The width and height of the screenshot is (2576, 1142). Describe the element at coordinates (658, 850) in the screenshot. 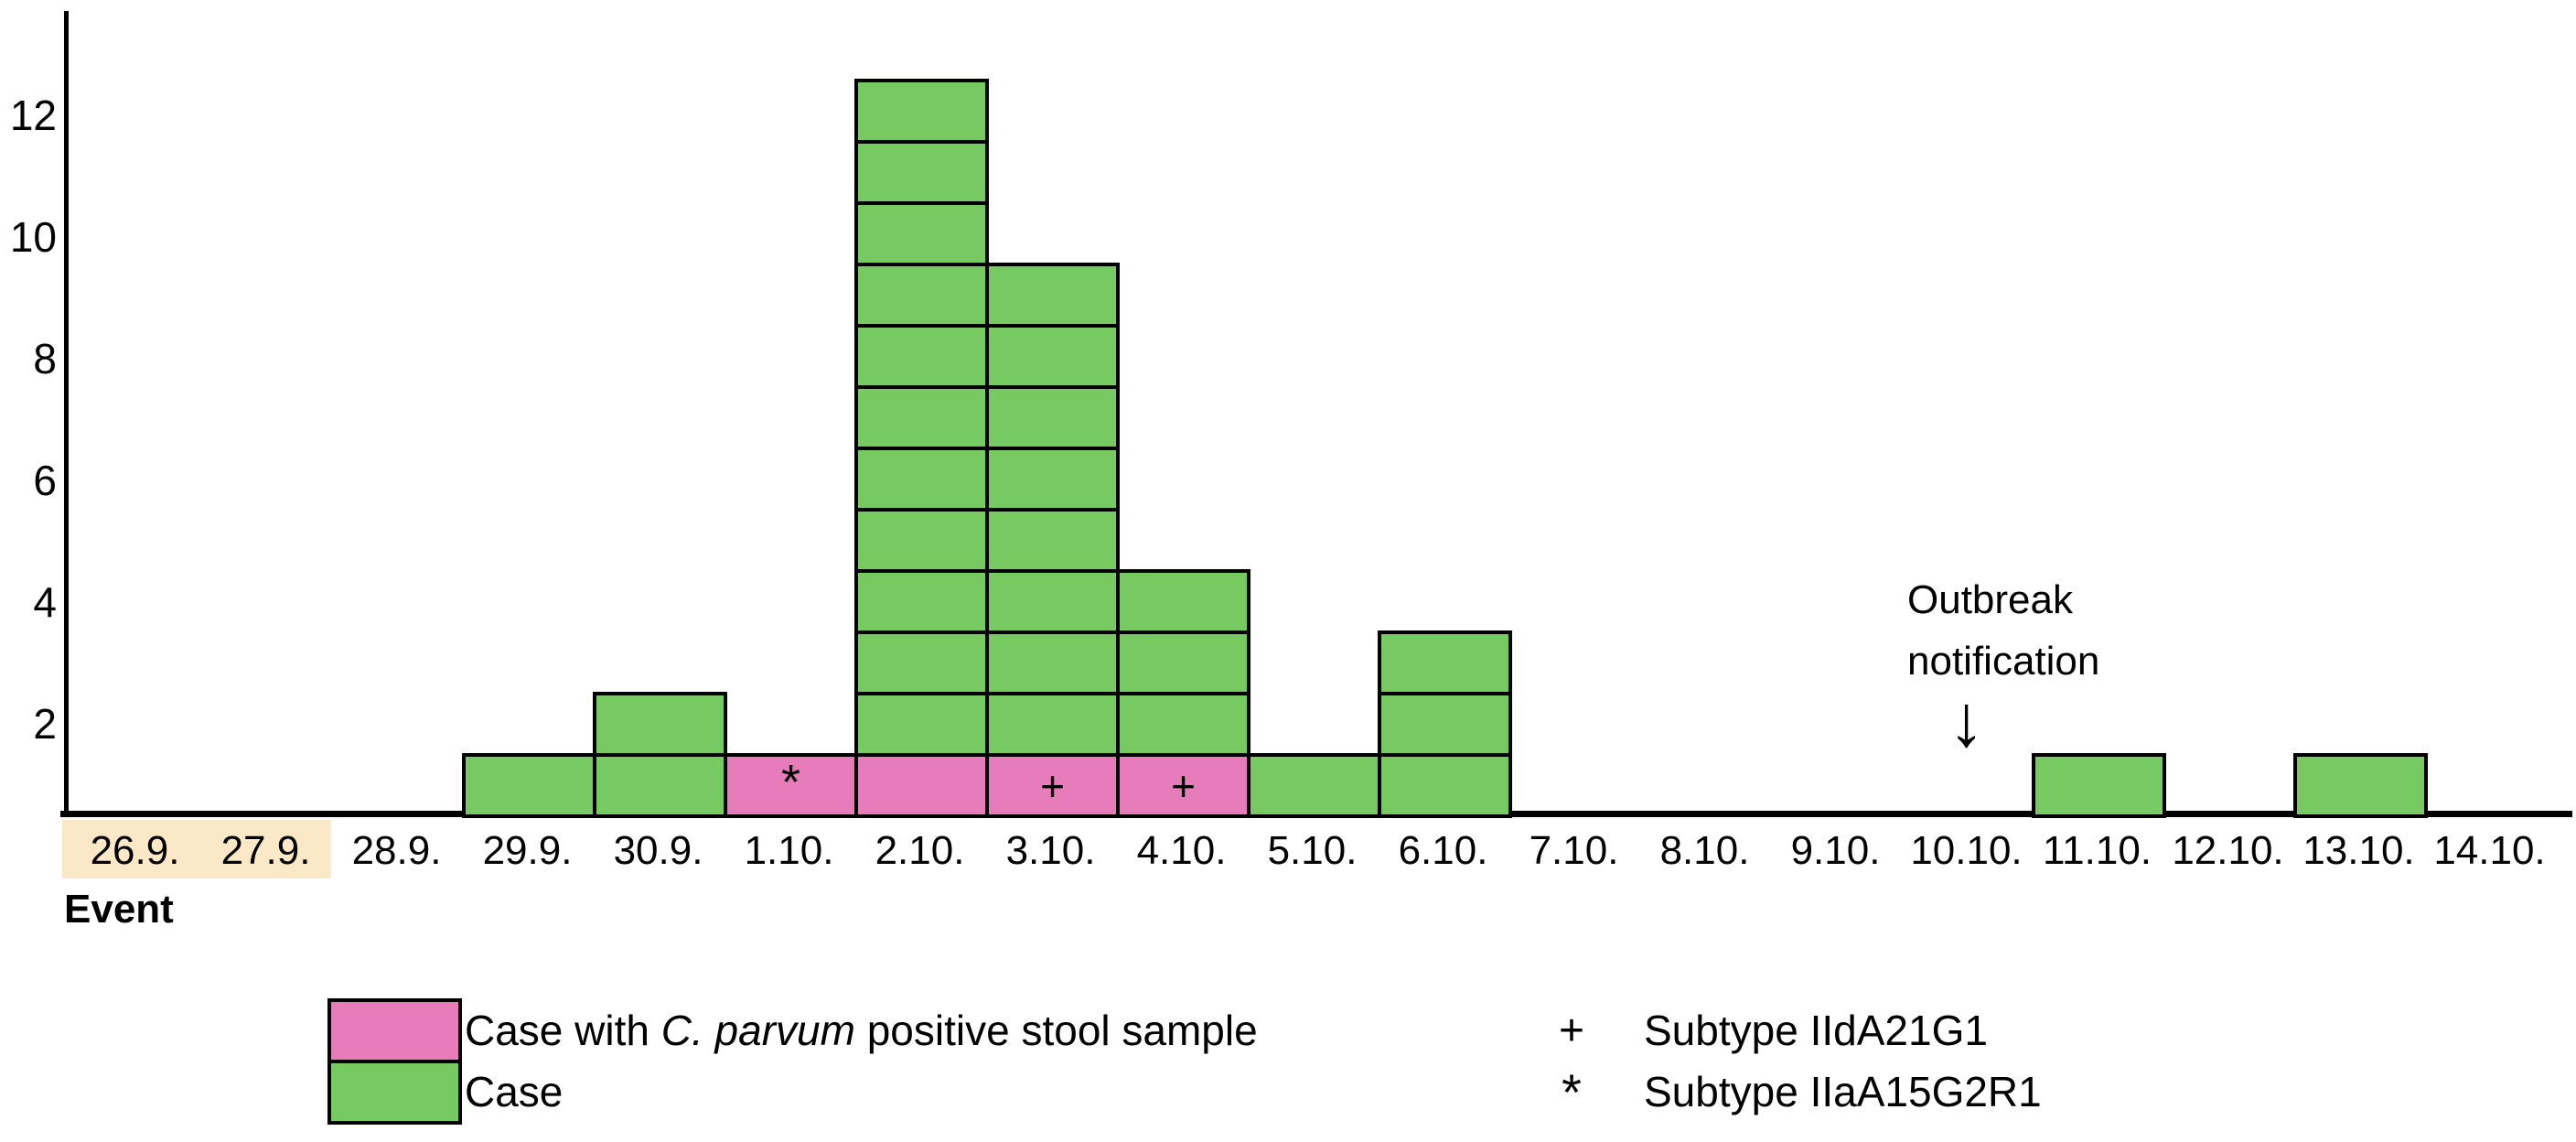

I see `x-tick-label: 30.9.` at that location.